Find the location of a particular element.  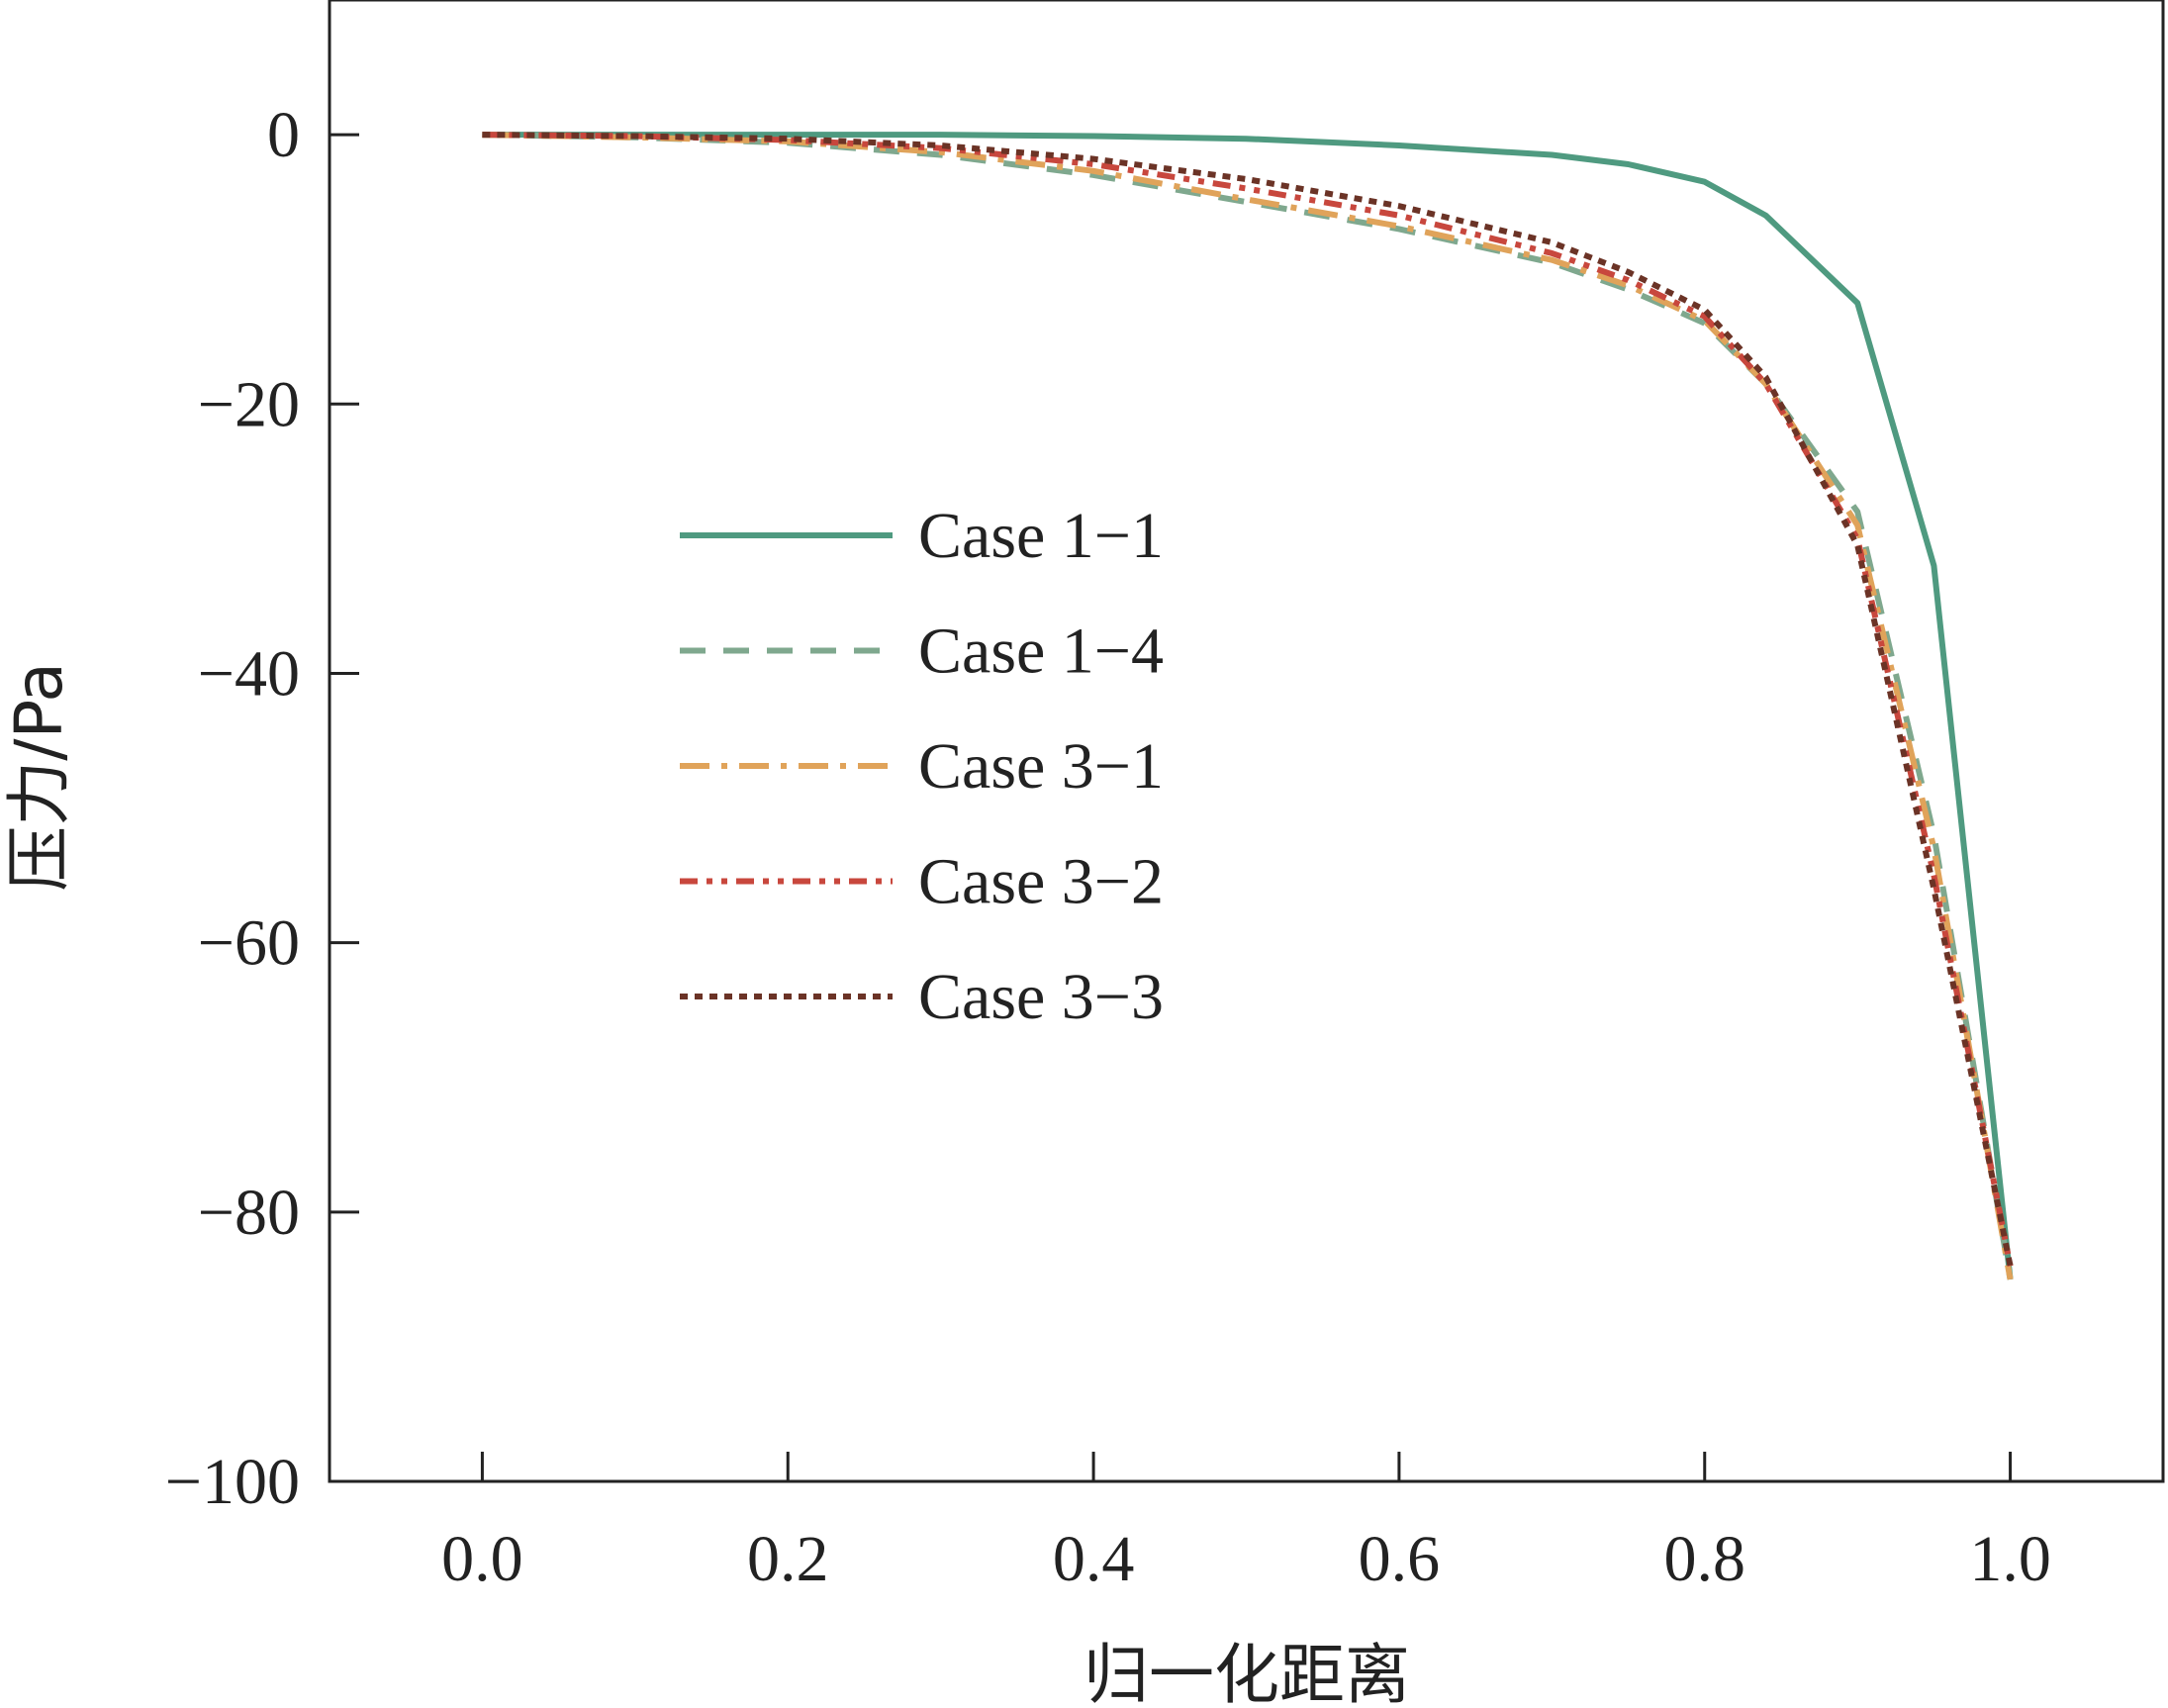

legend: Case 1−1 Case 1−4 Case 3−1 Case 3−2 Case 3−3 is located at coordinates (922, 766).